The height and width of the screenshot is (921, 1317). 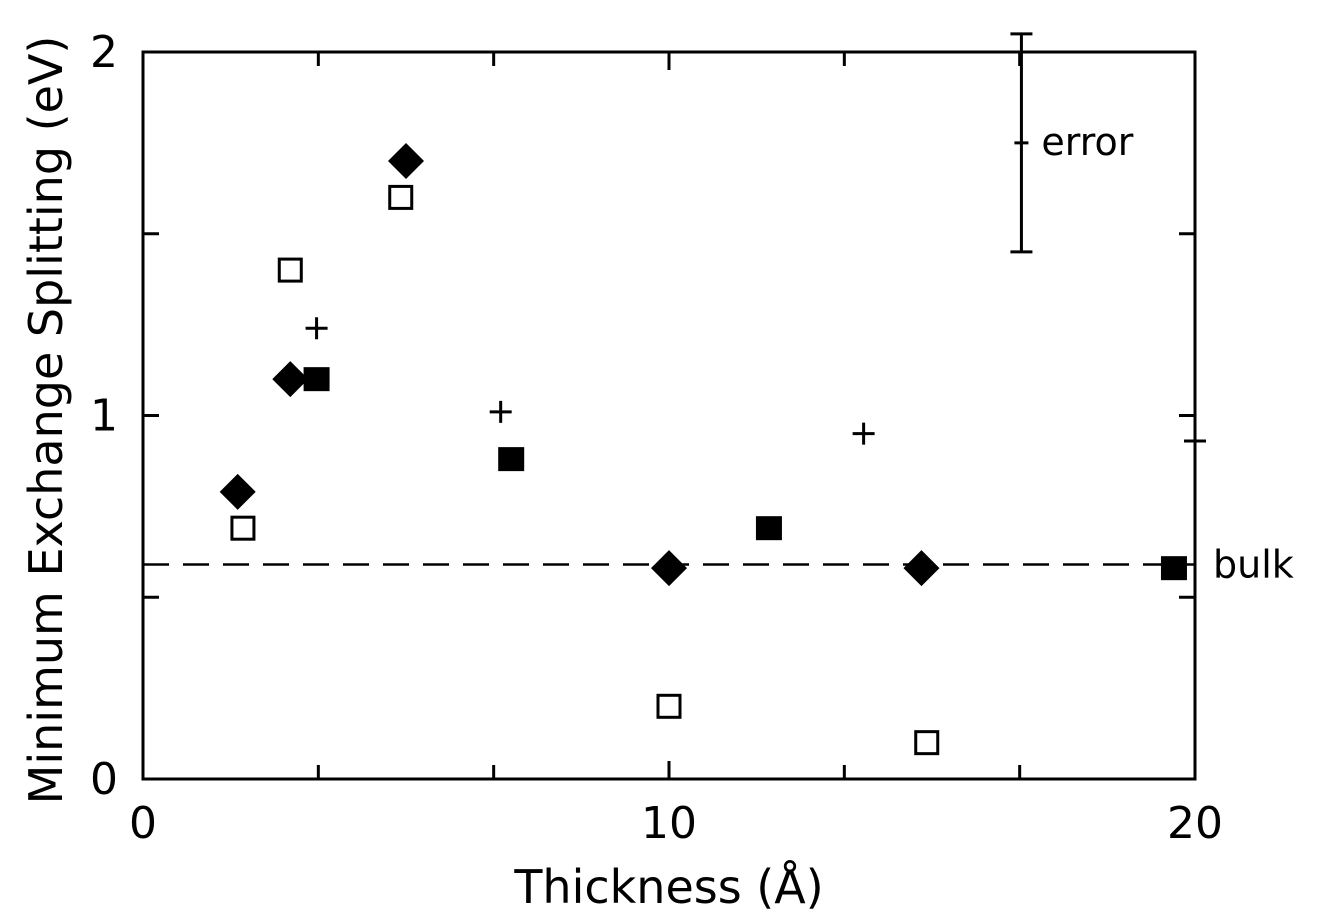 I want to click on error-label: error, so click(x=1087, y=142).